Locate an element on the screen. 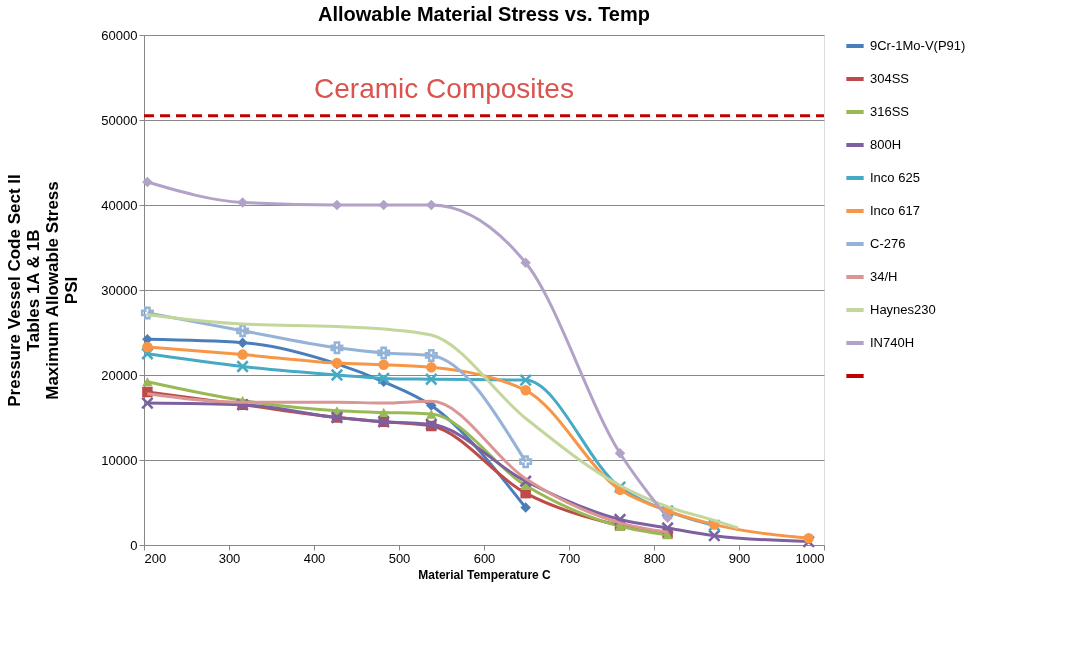  legend-label: C-276 is located at coordinates (888, 243).